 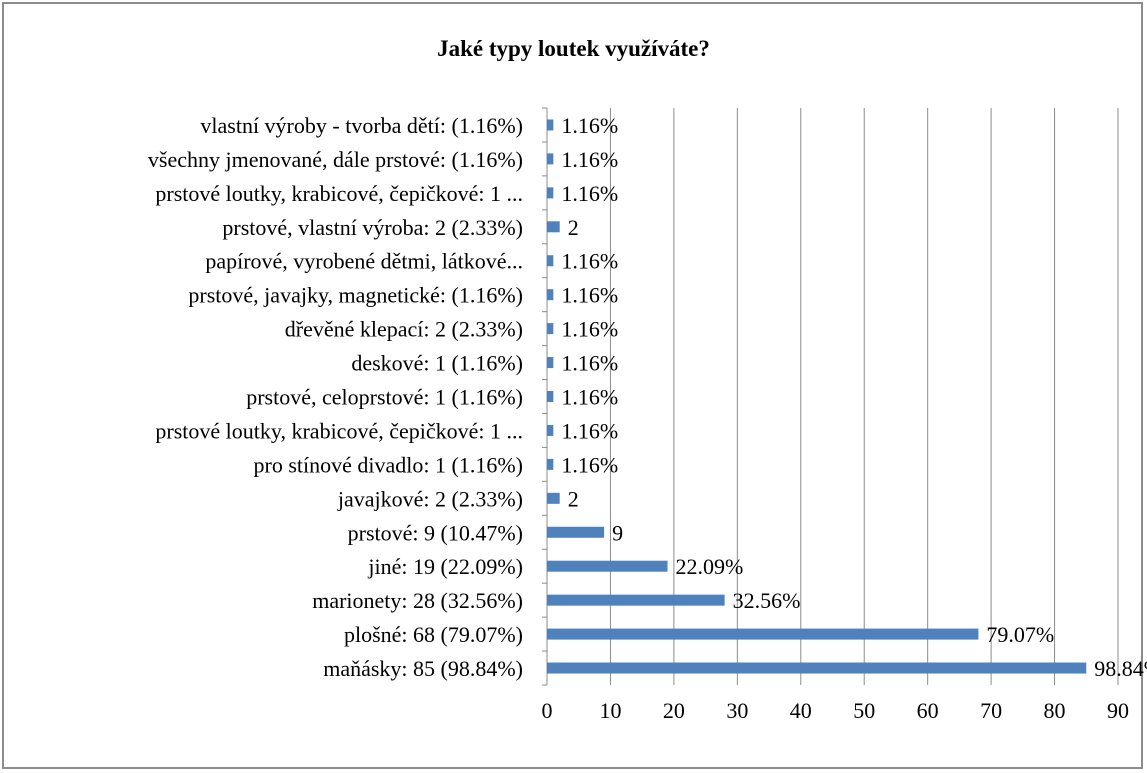 I want to click on category-label: jiné: 19 (22.09%), so click(x=445, y=566).